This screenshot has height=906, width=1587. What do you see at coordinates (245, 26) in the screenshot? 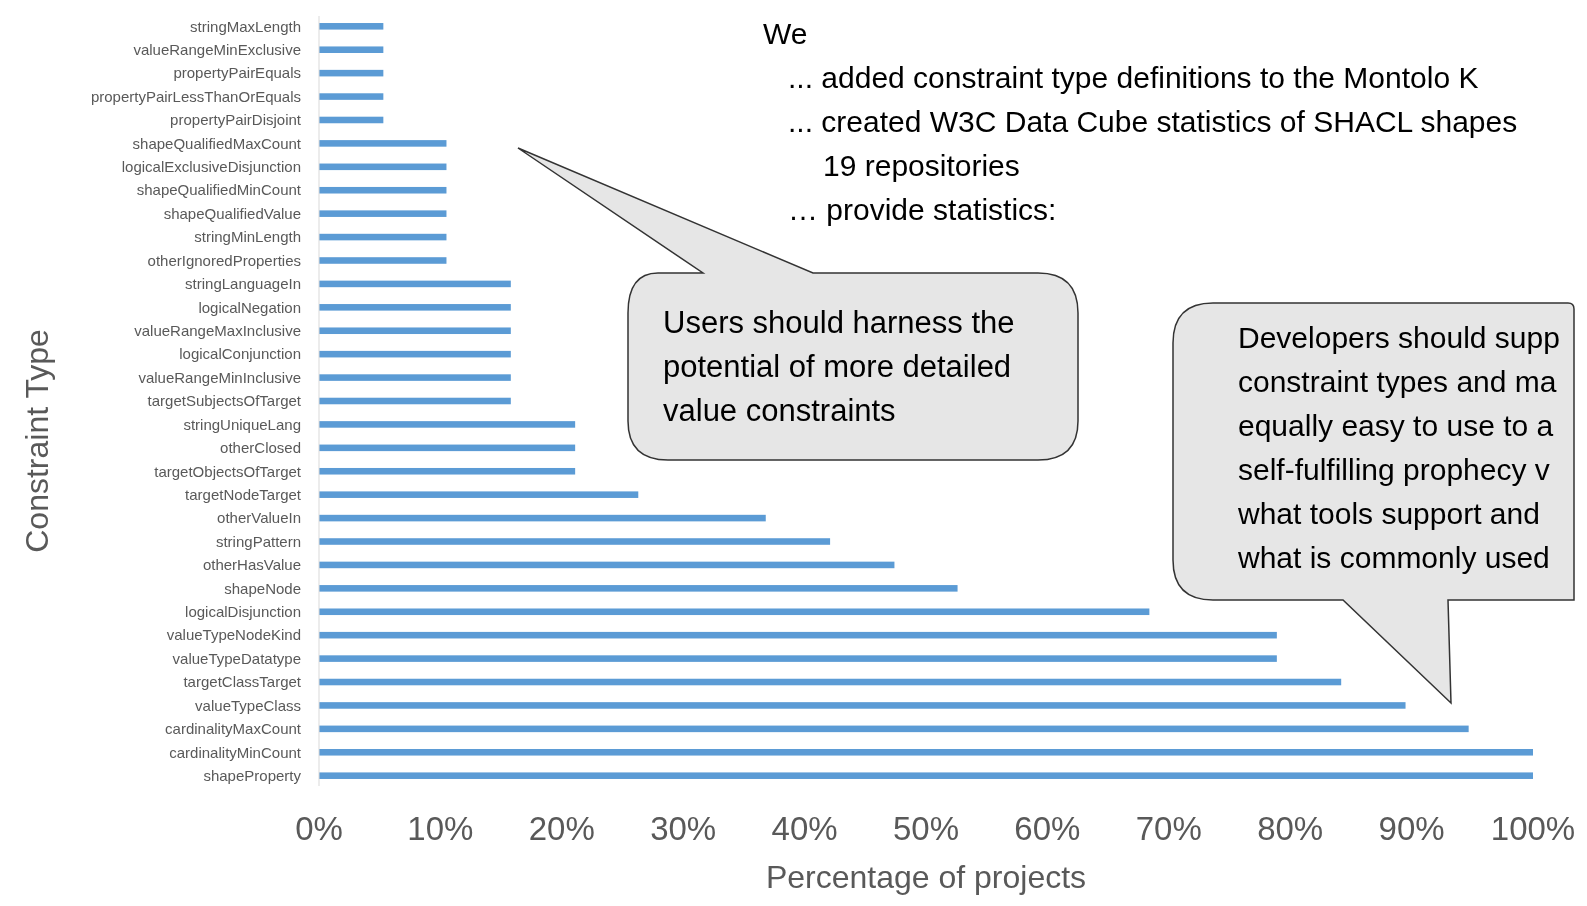
I see `y-tick-label: stringMaxLength` at bounding box center [245, 26].